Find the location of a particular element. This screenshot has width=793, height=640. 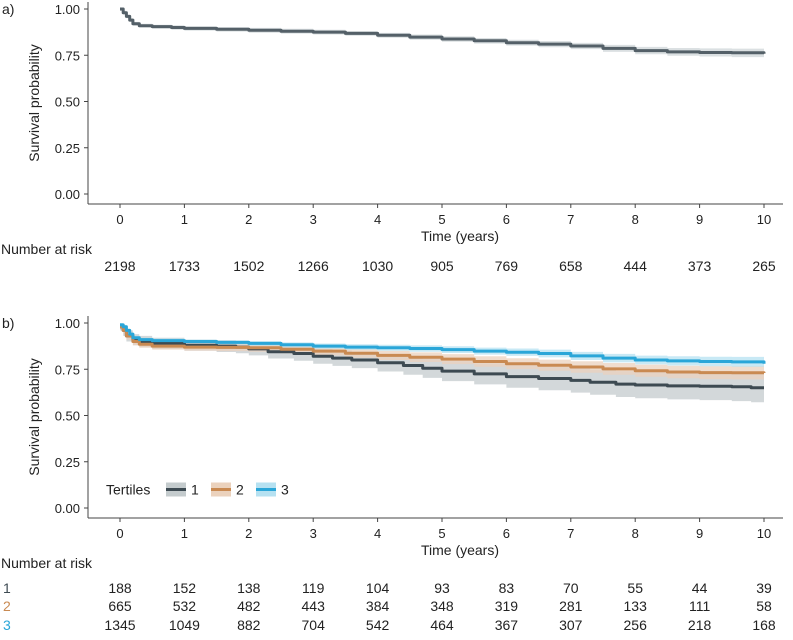

legend-label-1: 1 is located at coordinates (195, 490).